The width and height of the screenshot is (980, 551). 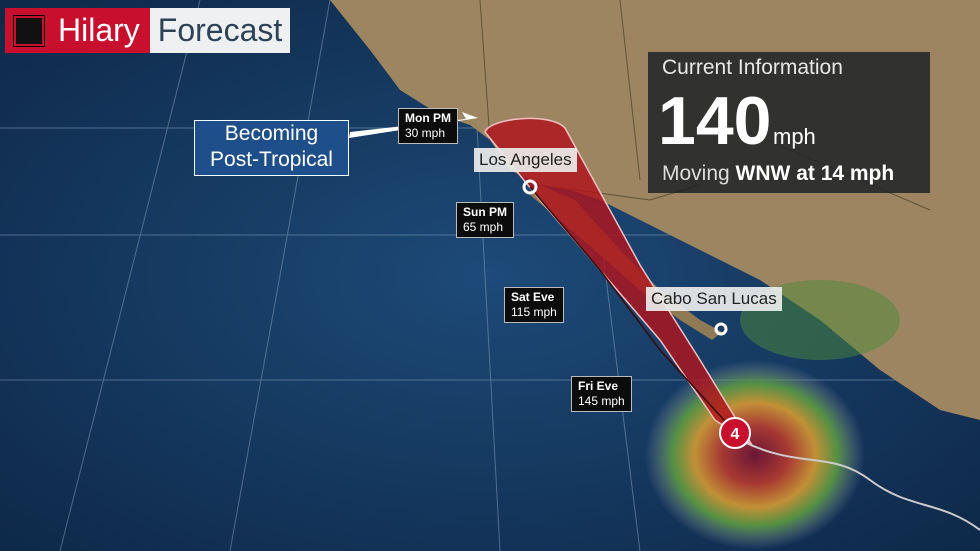 I want to click on wind-speed: 140, so click(x=715, y=121).